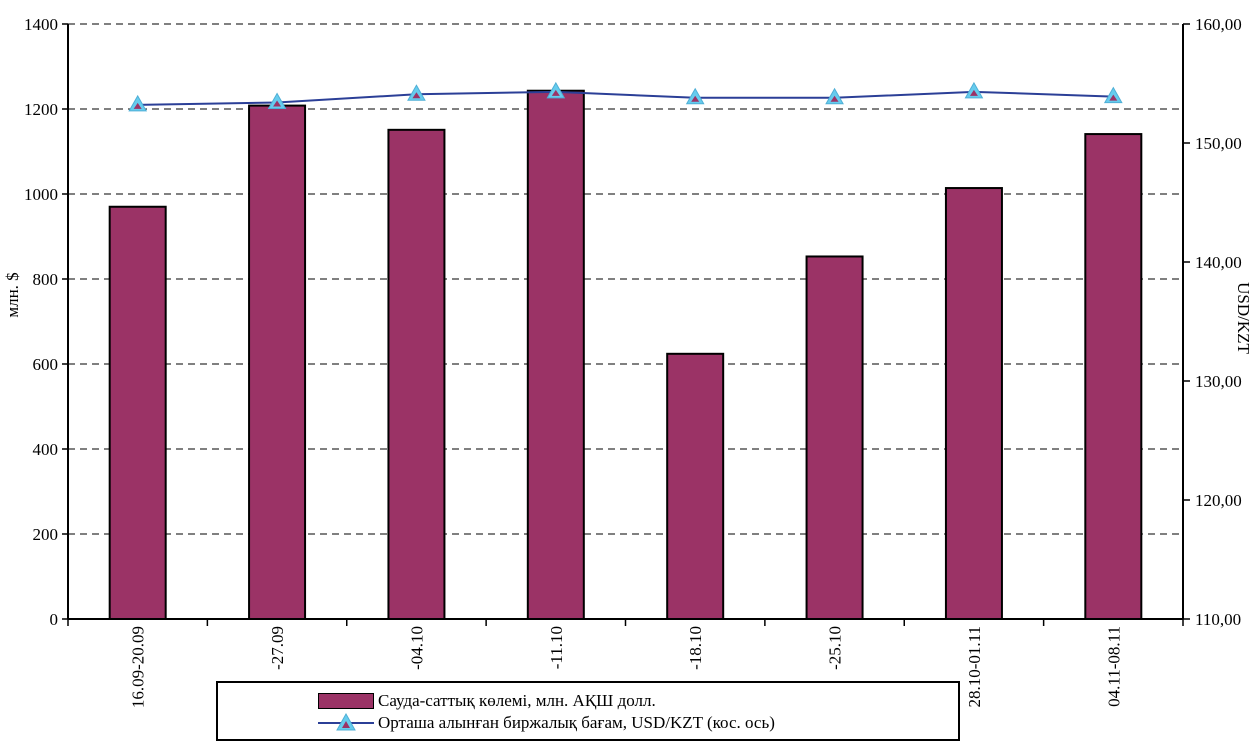  What do you see at coordinates (625, 98) in the screenshot?
I see `rate-line` at bounding box center [625, 98].